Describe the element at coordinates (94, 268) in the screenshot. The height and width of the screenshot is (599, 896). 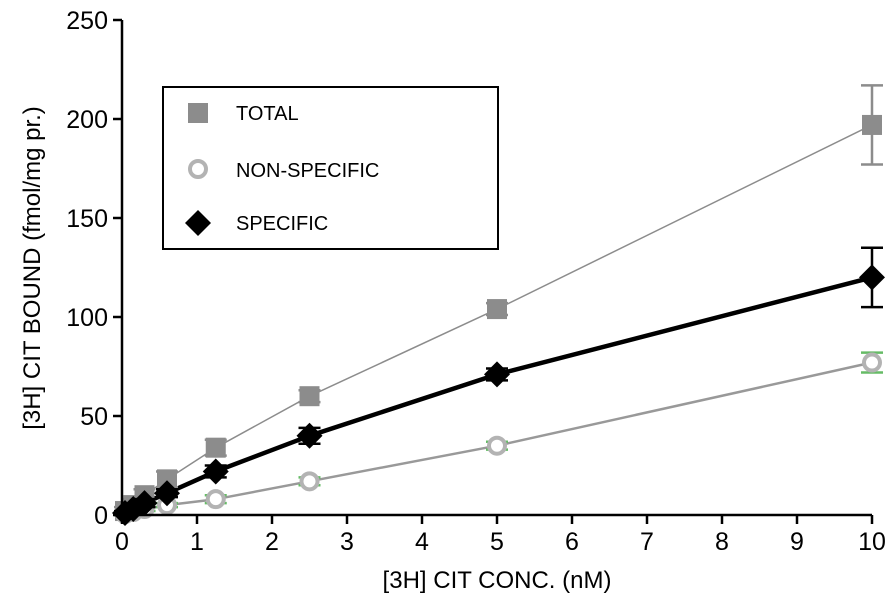
I see `y-ticks: 0 50 100 150 200 250` at that location.